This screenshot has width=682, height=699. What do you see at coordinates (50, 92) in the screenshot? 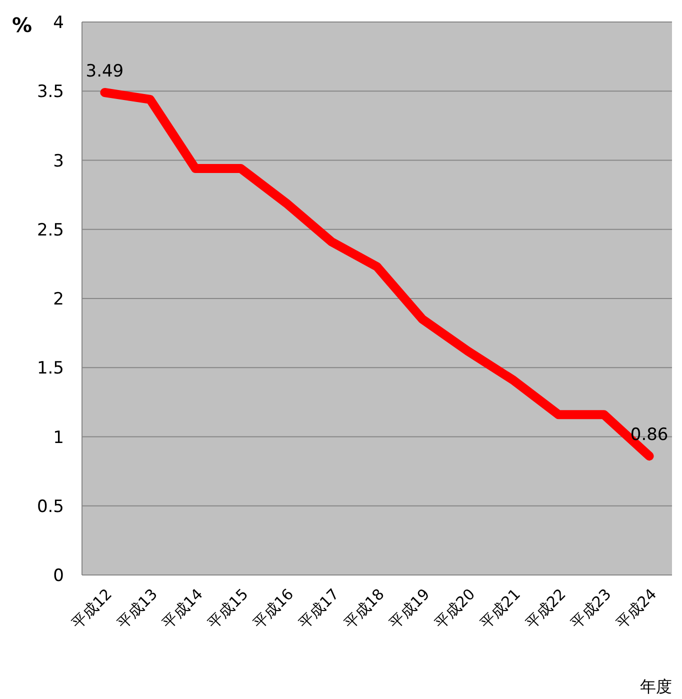
I see `y-tick-label: 3.5` at bounding box center [50, 92].